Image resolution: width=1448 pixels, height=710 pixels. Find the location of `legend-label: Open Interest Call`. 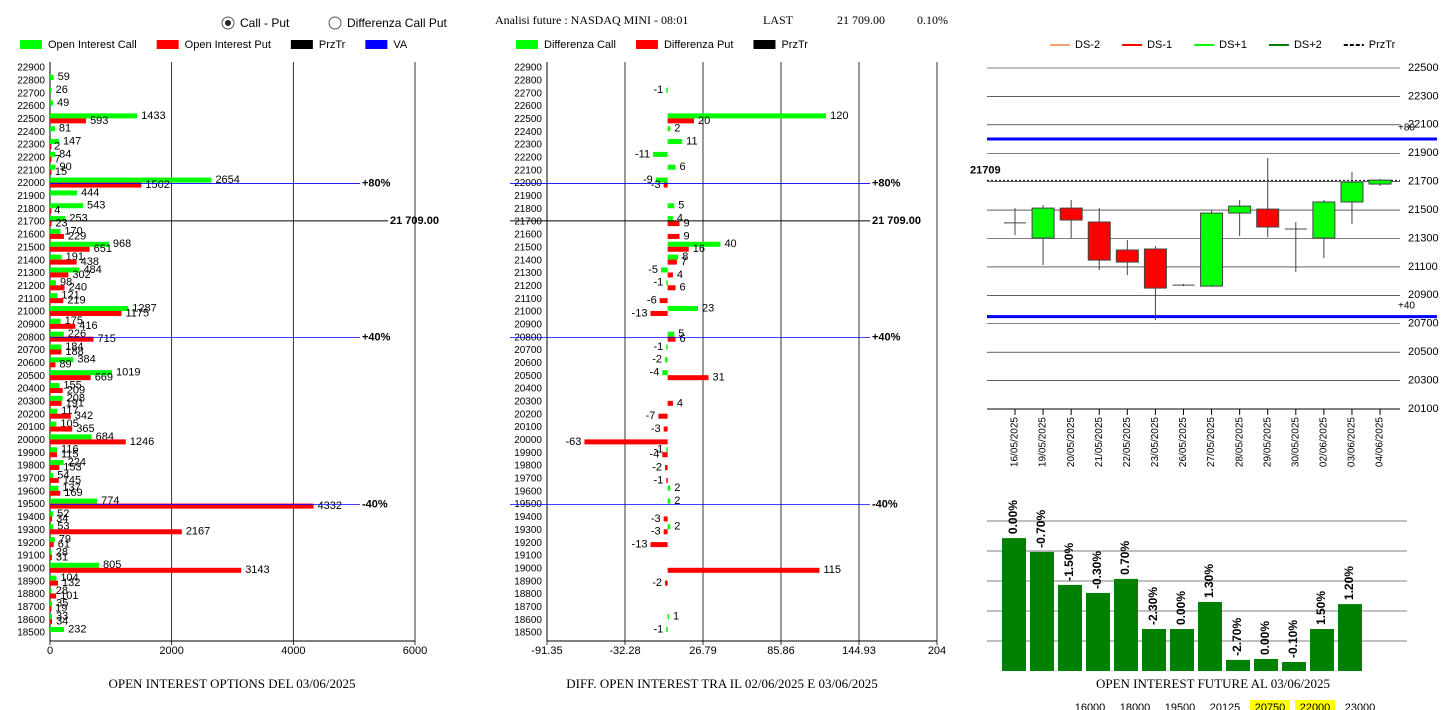

legend-label: Open Interest Call is located at coordinates (92, 45).